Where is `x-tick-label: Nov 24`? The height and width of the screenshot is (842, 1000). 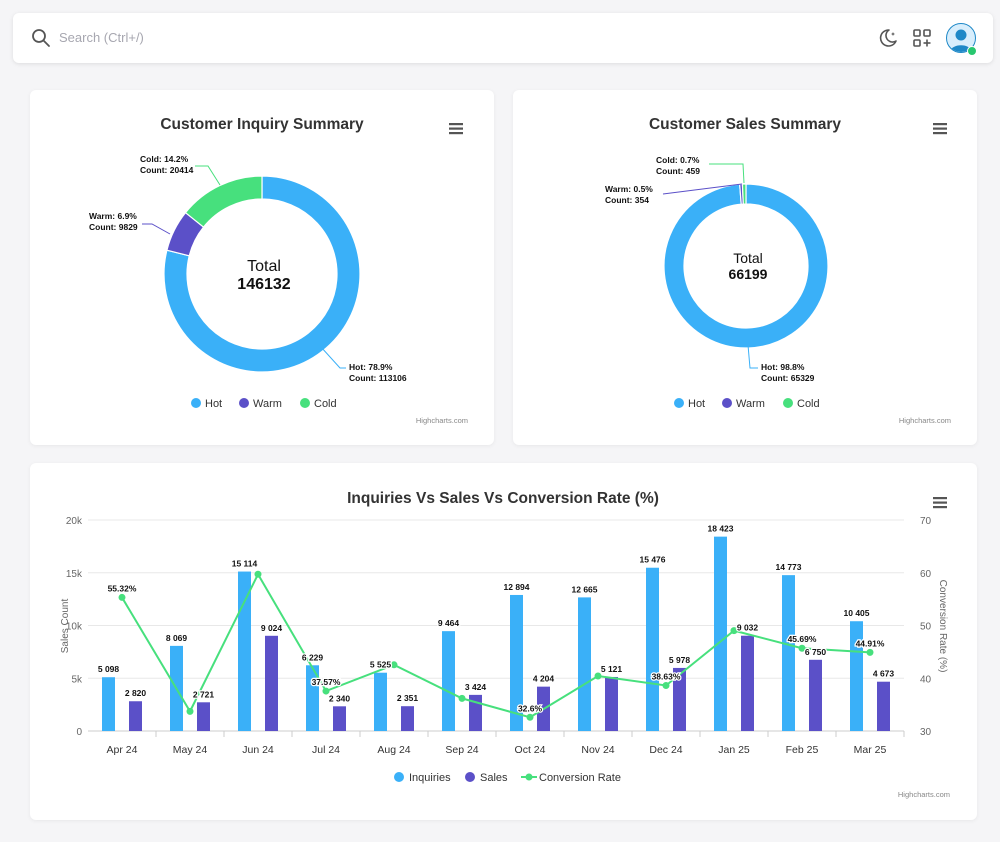 x-tick-label: Nov 24 is located at coordinates (597, 750).